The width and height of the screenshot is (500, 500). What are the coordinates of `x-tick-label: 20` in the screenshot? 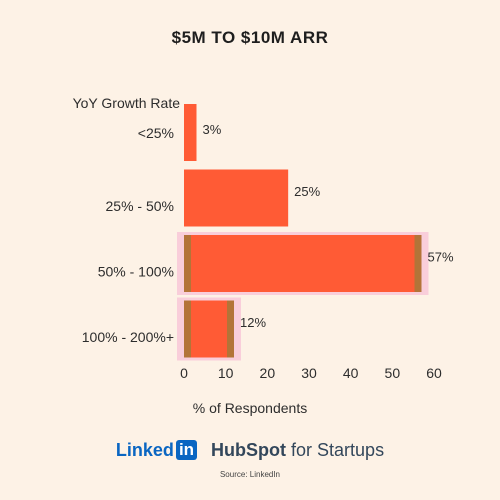 It's located at (268, 373).